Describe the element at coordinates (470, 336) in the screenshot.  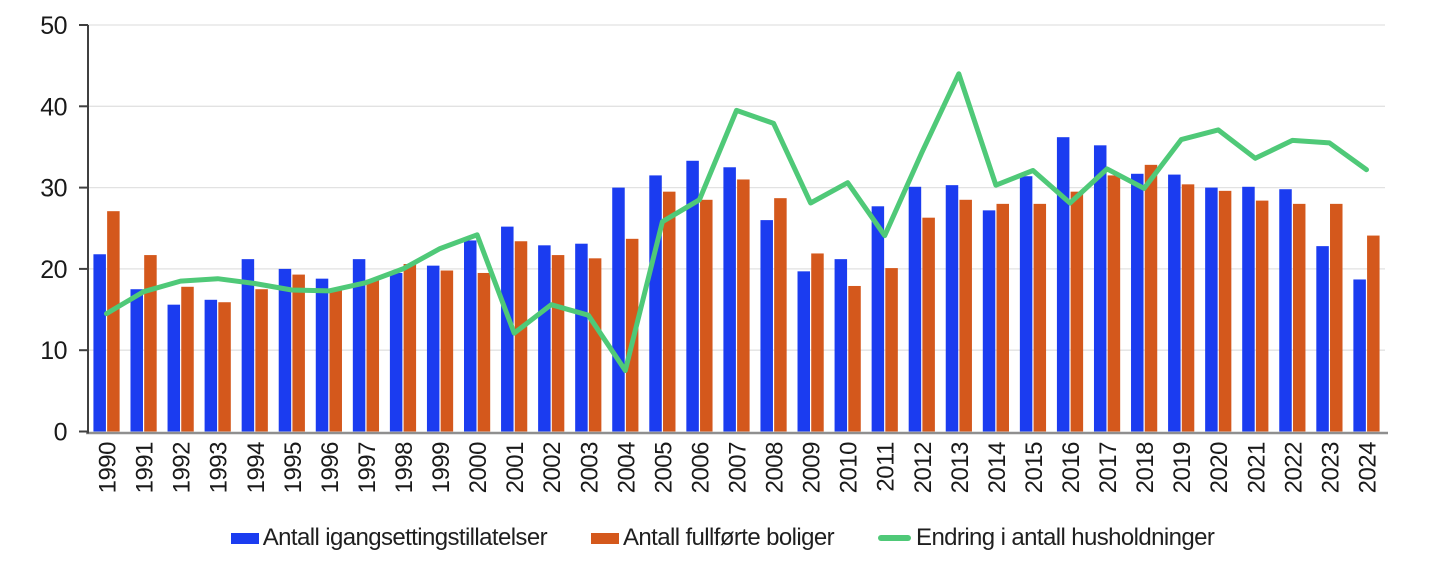
I see `bar-igangsettingstillatelser-2000` at that location.